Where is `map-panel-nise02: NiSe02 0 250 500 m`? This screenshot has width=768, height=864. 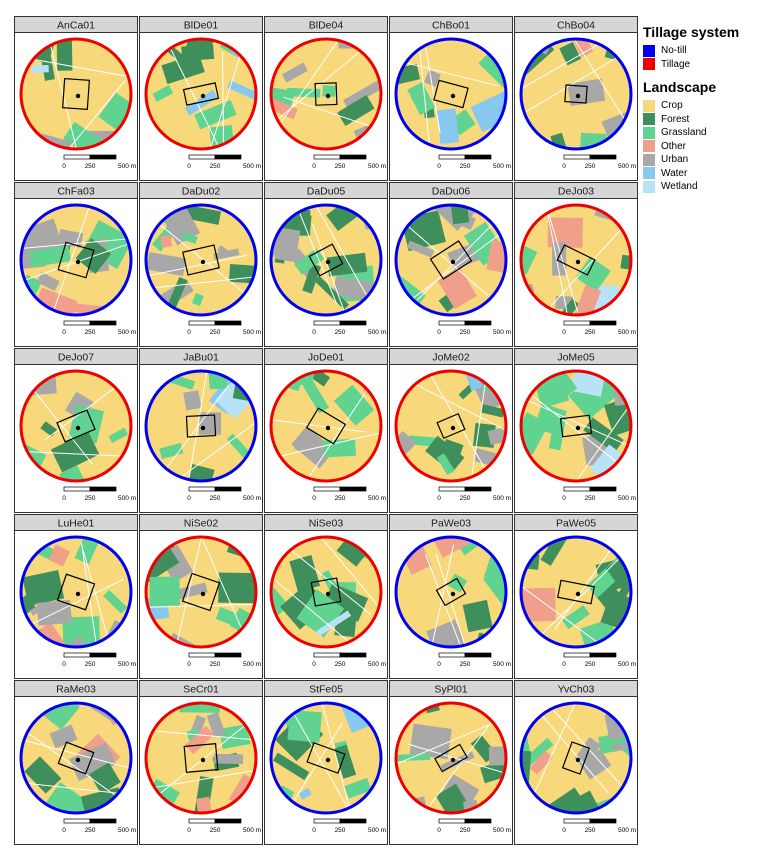 map-panel-nise02: NiSe02 0 250 500 m is located at coordinates (201, 596).